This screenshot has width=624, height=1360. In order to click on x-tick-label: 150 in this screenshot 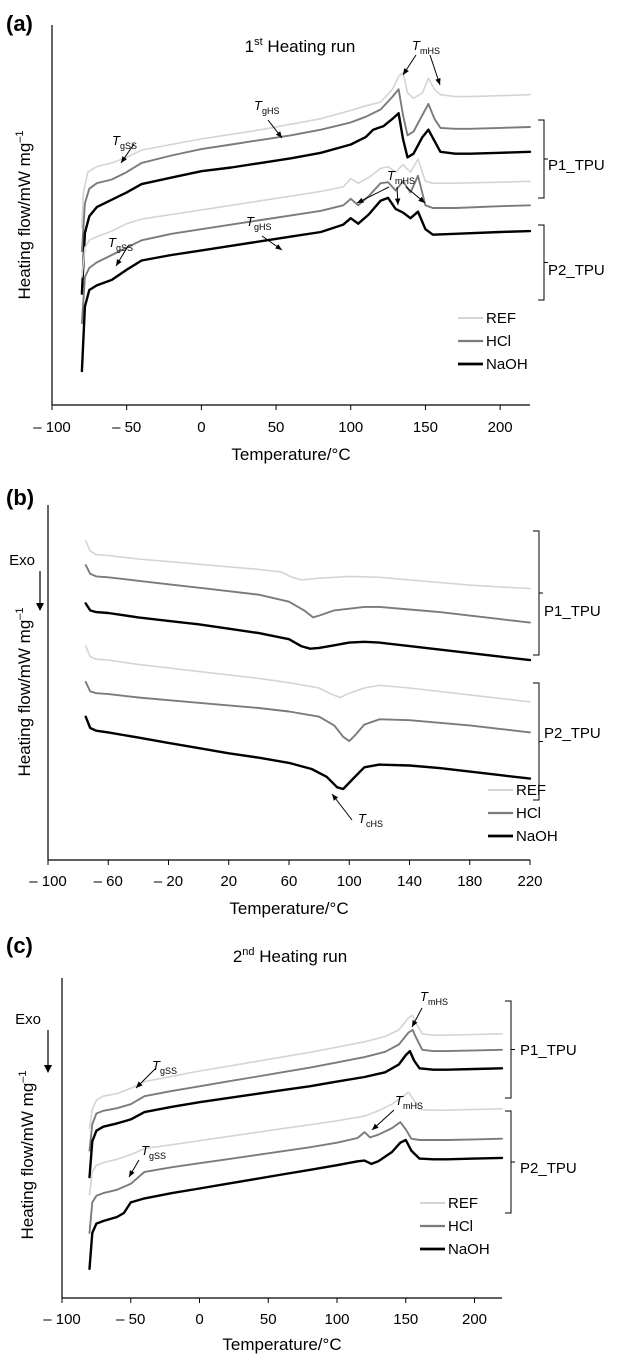, I will do `click(425, 427)`.